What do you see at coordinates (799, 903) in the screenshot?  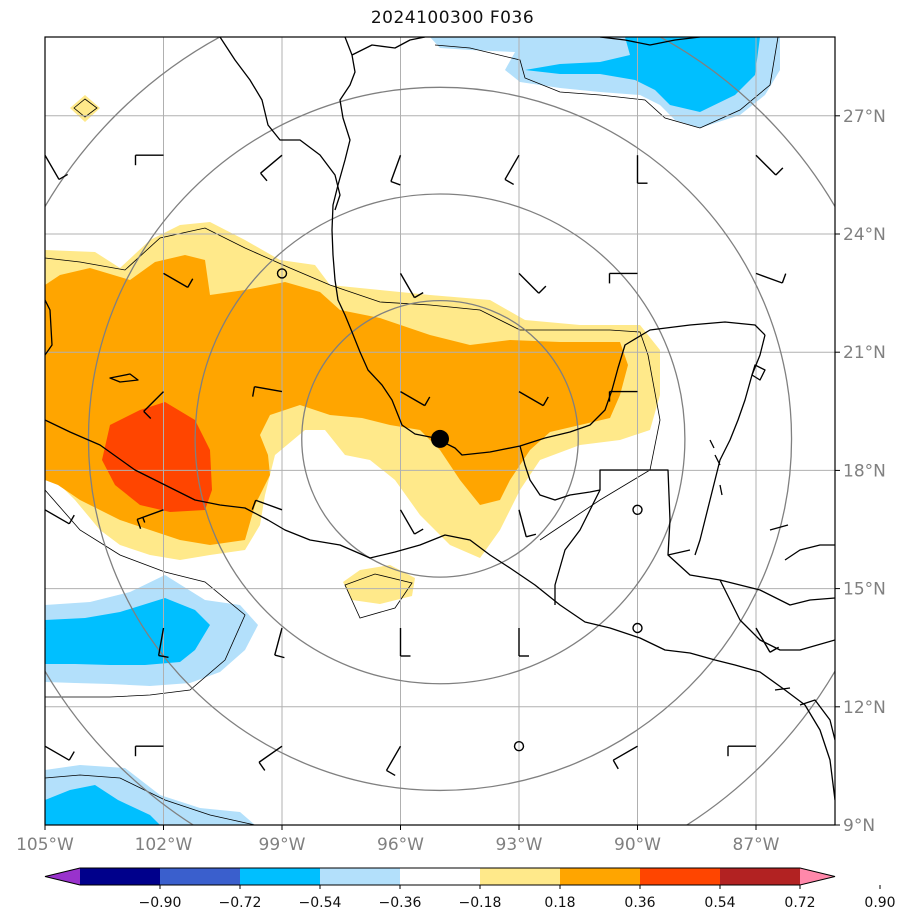 I see `colorbar-tick-label: 0.72` at bounding box center [799, 903].